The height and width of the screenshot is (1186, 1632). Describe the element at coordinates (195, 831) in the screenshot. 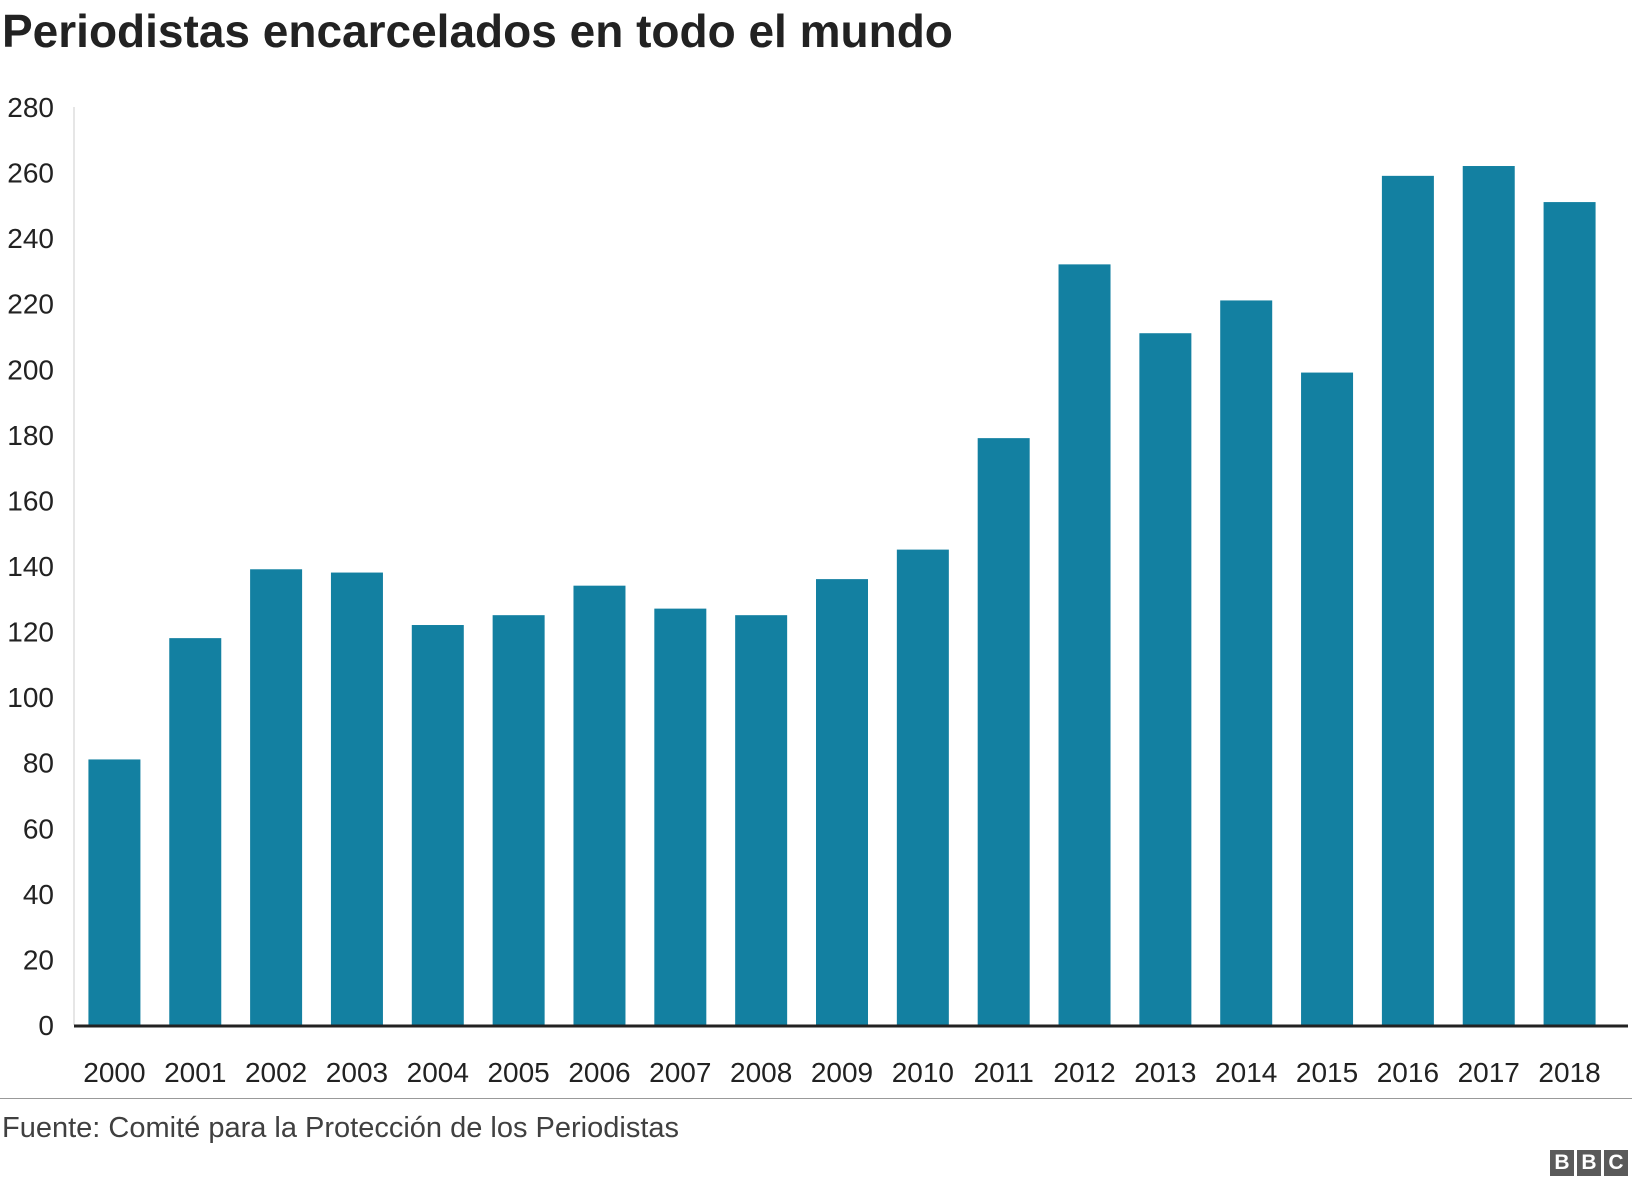

I see `bar-2001` at that location.